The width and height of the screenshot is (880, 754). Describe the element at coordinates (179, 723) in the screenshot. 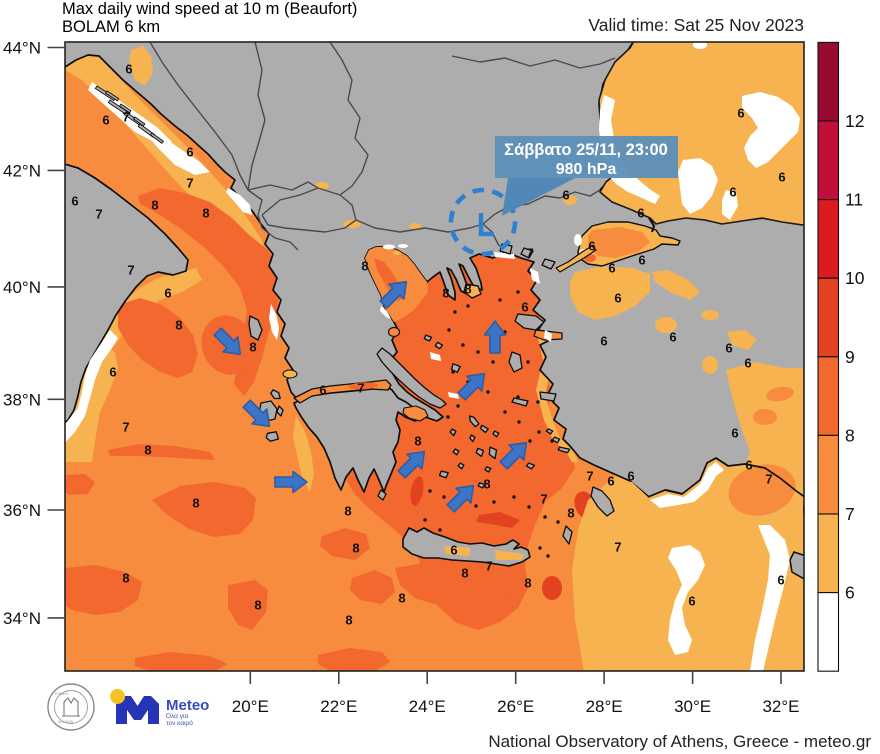

I see `svg-text: τον καιρό` at that location.